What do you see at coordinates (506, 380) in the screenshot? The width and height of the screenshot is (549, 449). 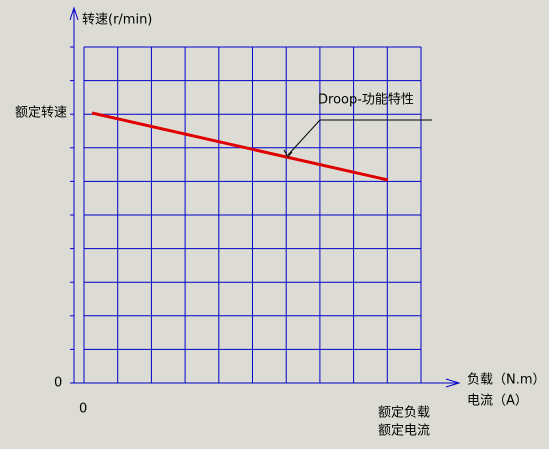 I see `x-axis-label-load: 负载（N.m）` at bounding box center [506, 380].